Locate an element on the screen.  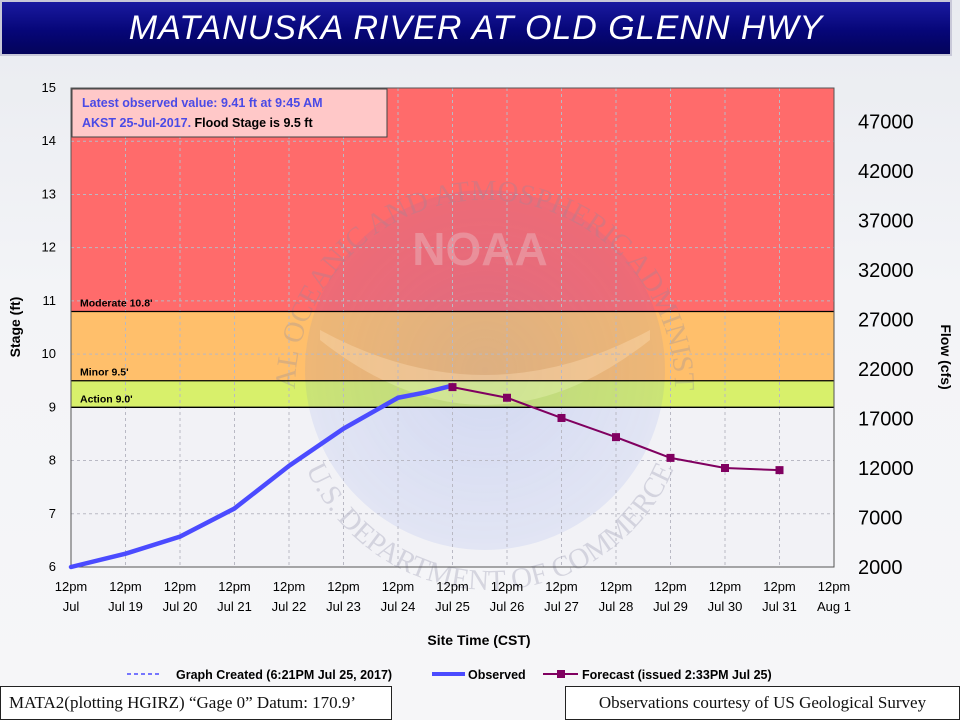
threshold-label-0: Moderate 10.8' is located at coordinates (116, 304).